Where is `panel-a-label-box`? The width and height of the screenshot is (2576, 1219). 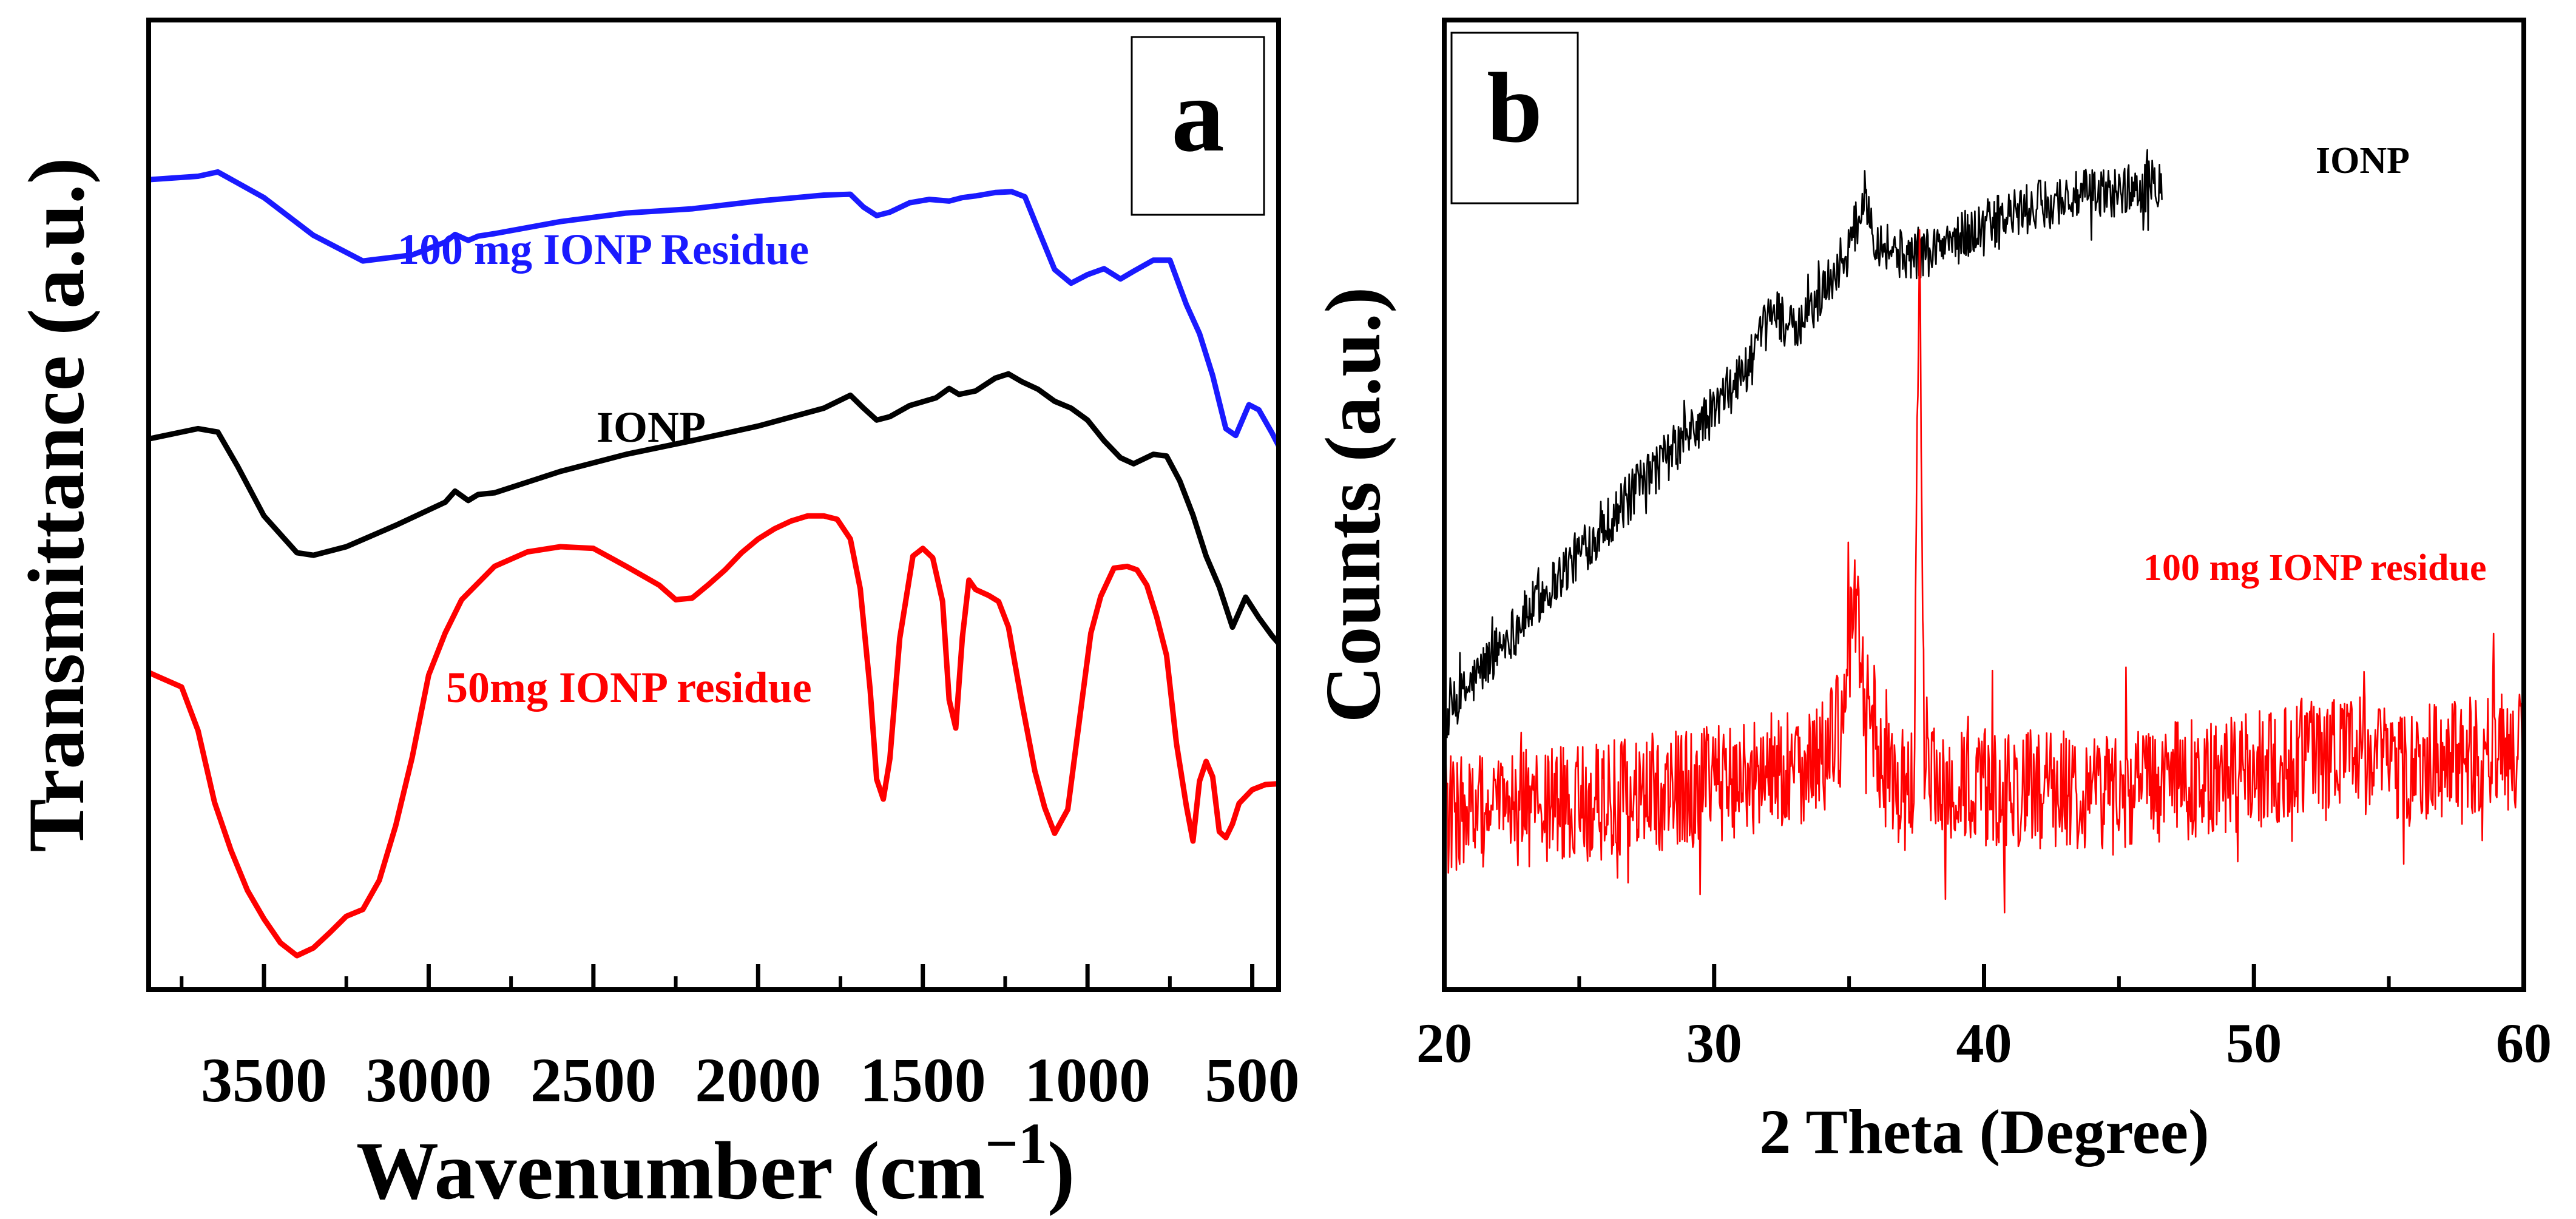
panel-a-label-box is located at coordinates (1198, 126).